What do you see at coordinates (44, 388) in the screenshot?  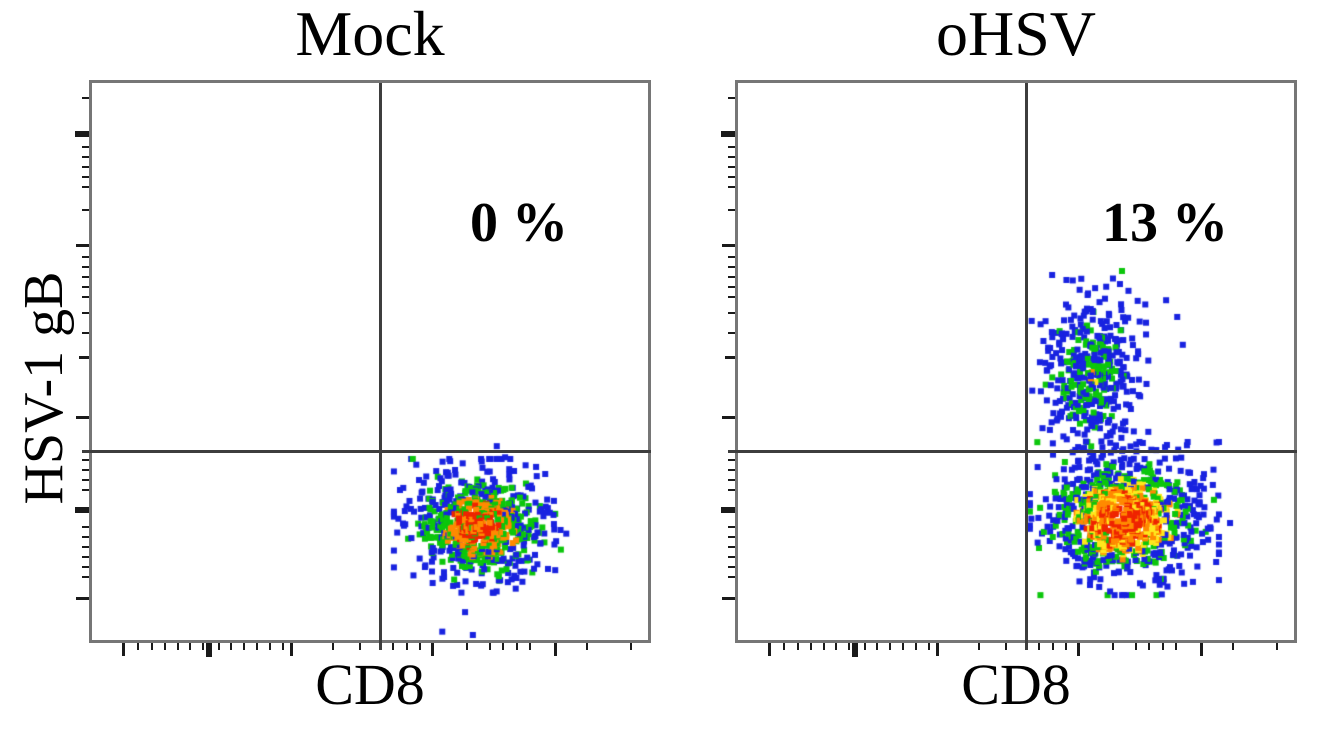 I see `y-axis-label: HSV-1 gB` at bounding box center [44, 388].